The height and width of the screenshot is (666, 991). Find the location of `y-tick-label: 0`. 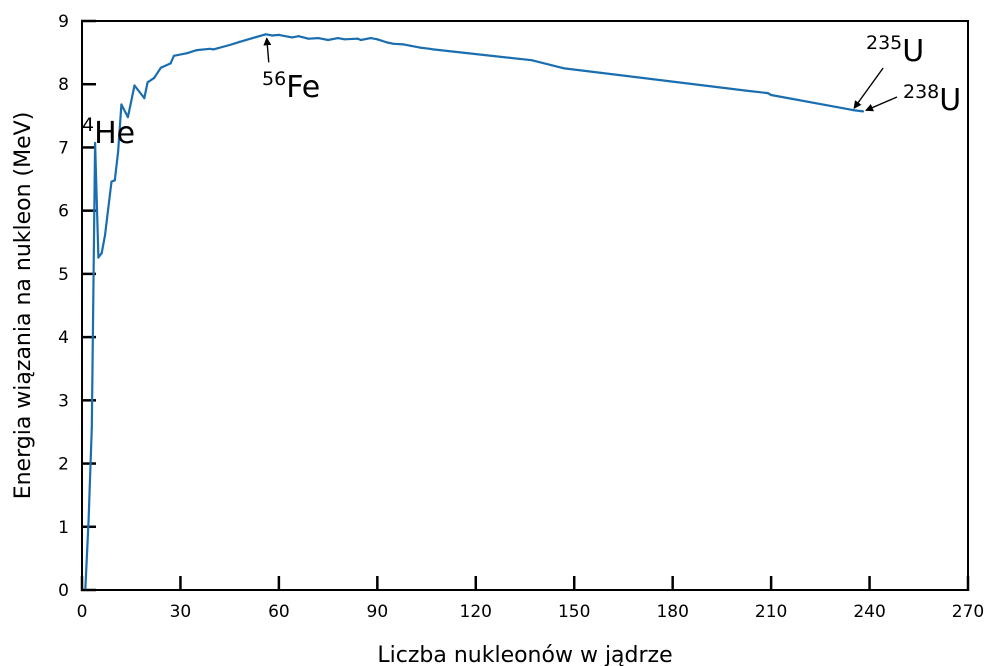

y-tick-label: 0 is located at coordinates (63, 591).